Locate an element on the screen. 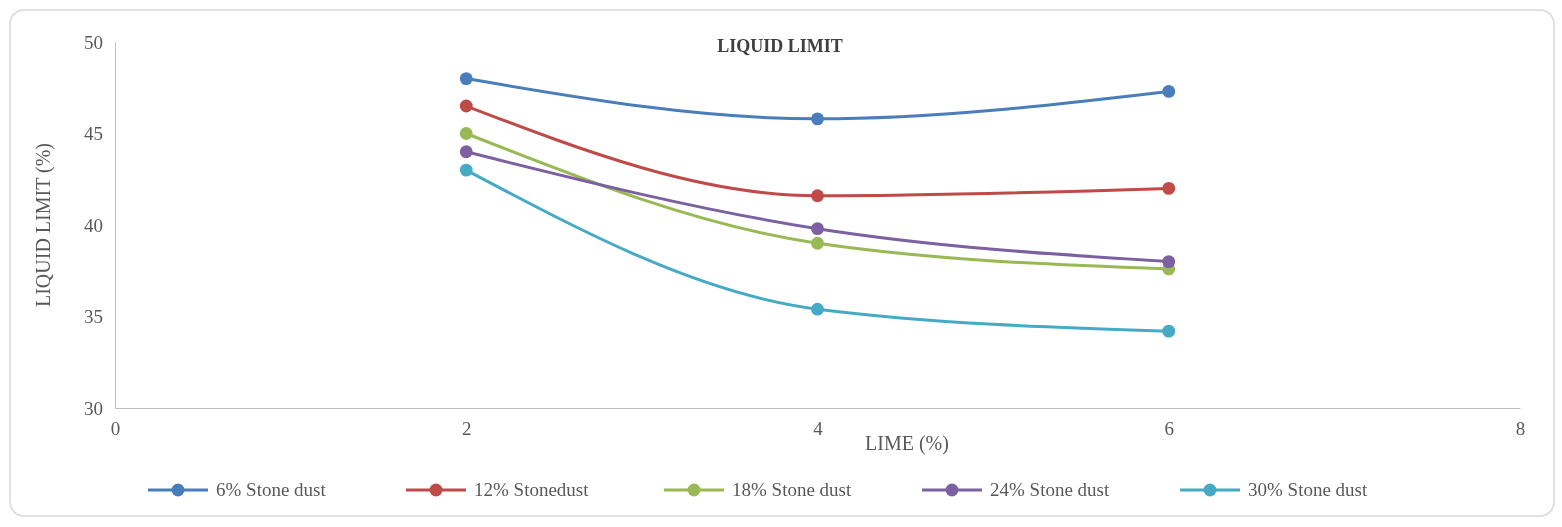 The image size is (1562, 527). legend-label: 18% Stone dust is located at coordinates (792, 489).